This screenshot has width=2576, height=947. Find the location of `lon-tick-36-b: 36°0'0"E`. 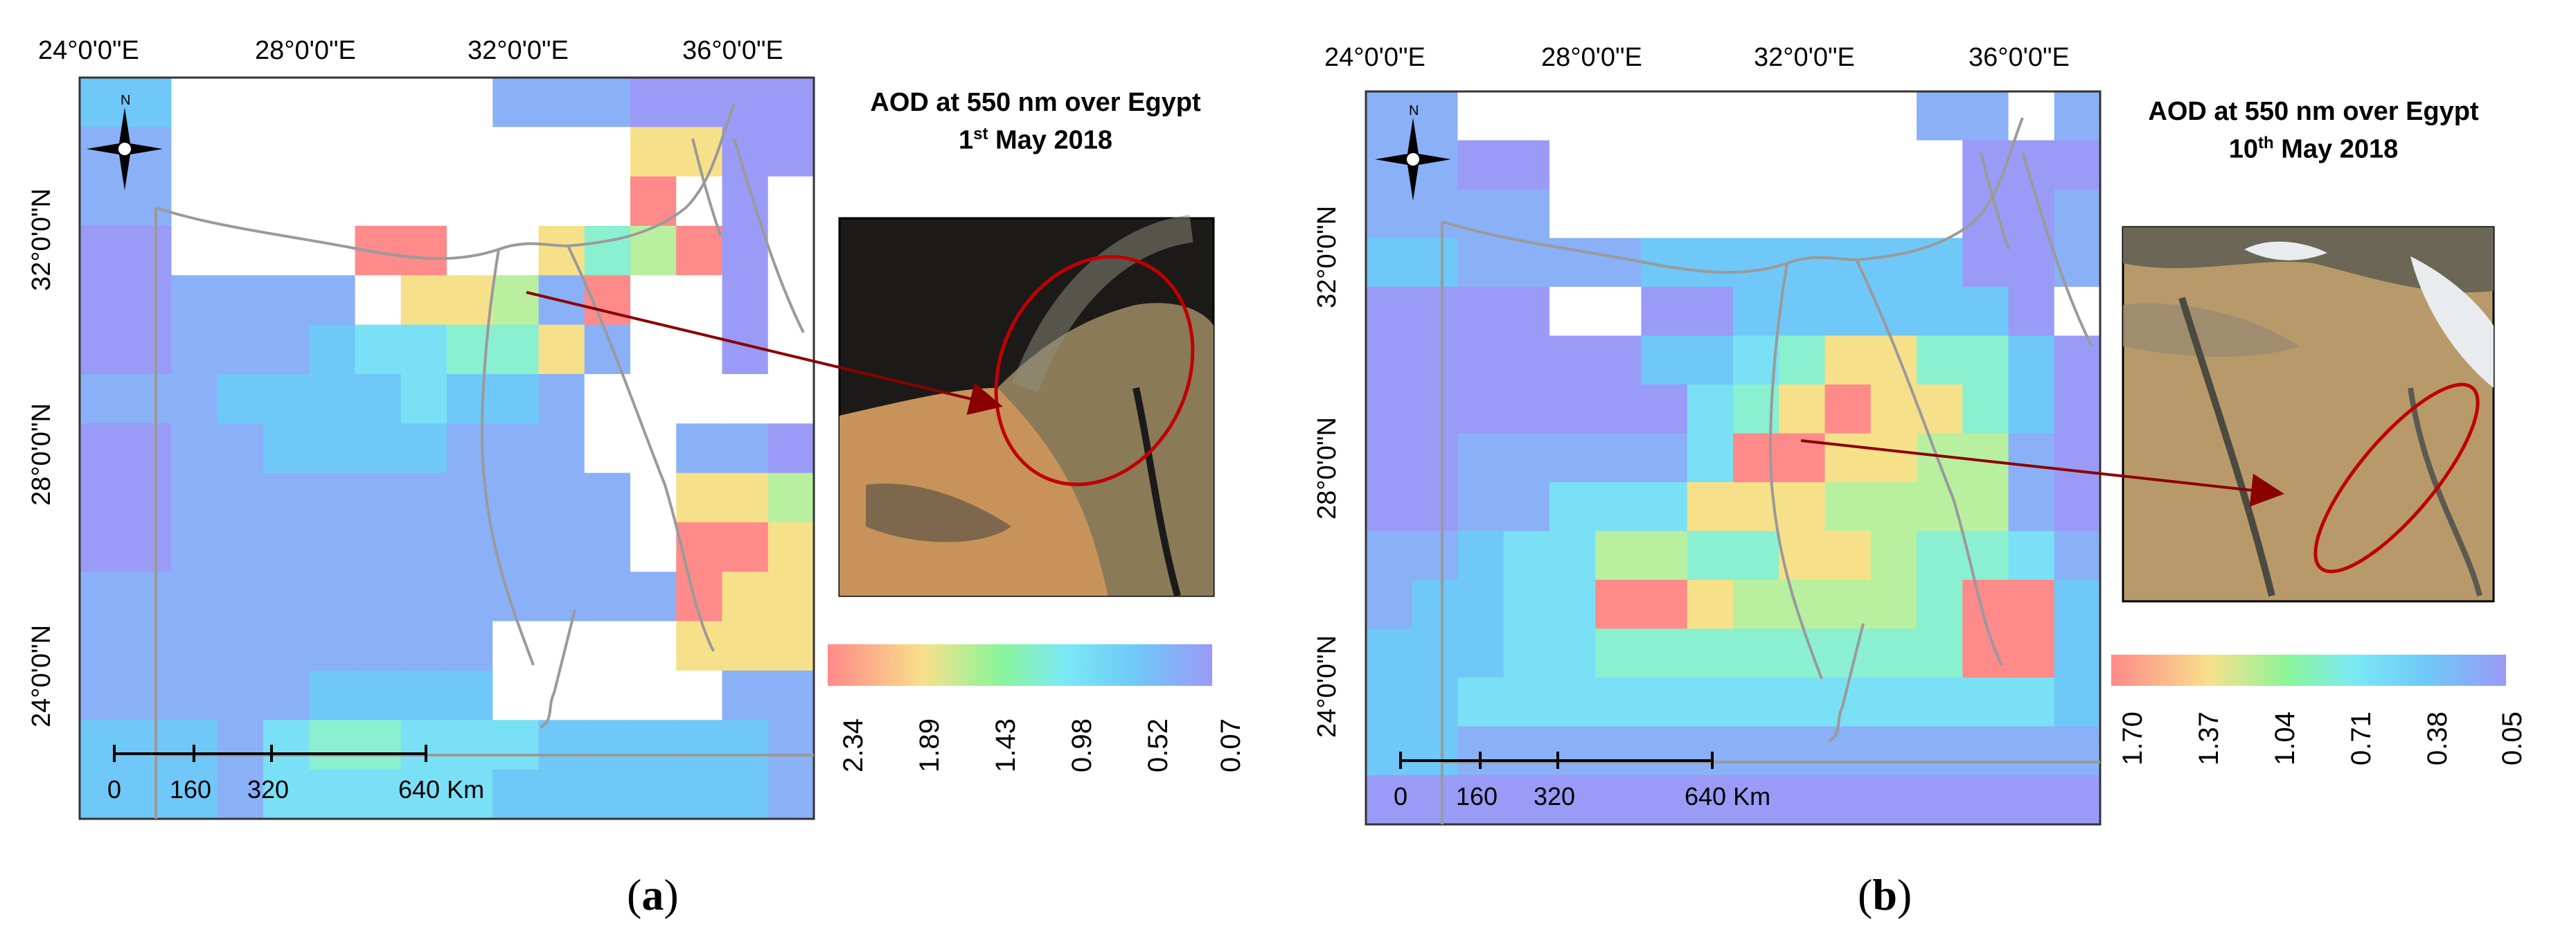

lon-tick-36-b: 36°0'0"E is located at coordinates (2019, 57).